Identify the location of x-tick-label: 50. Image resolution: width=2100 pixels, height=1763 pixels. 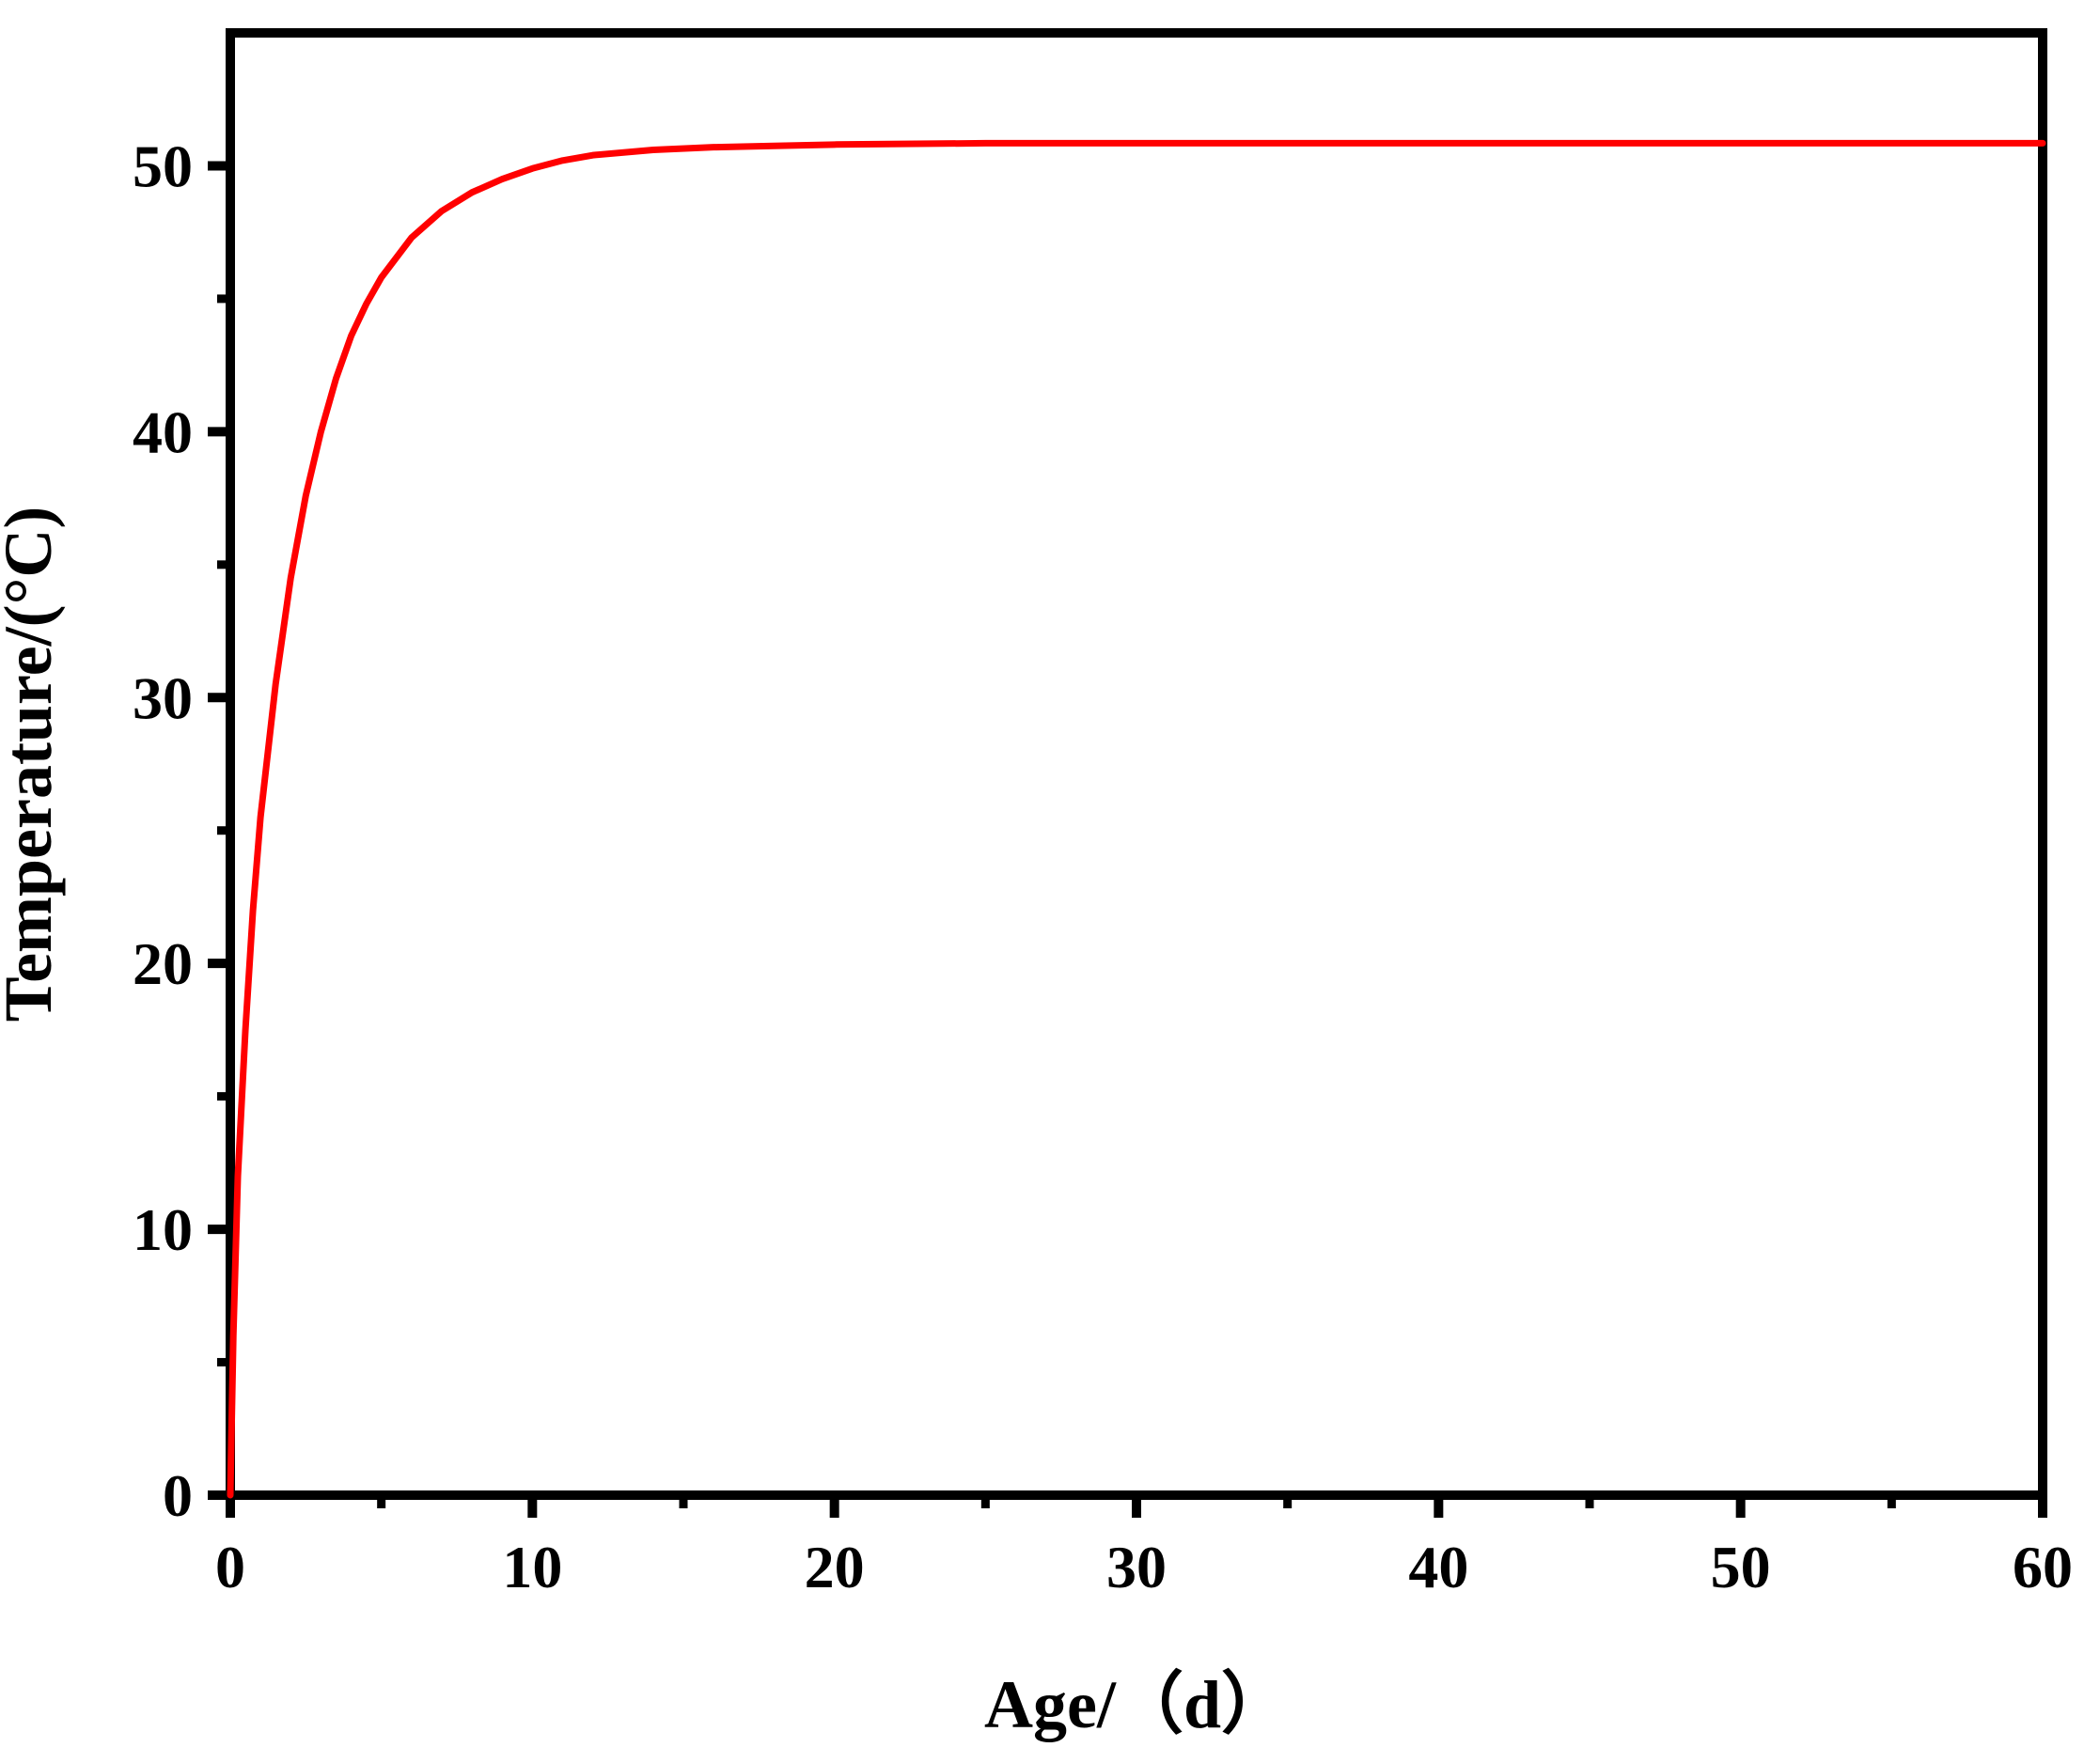
(1741, 1567).